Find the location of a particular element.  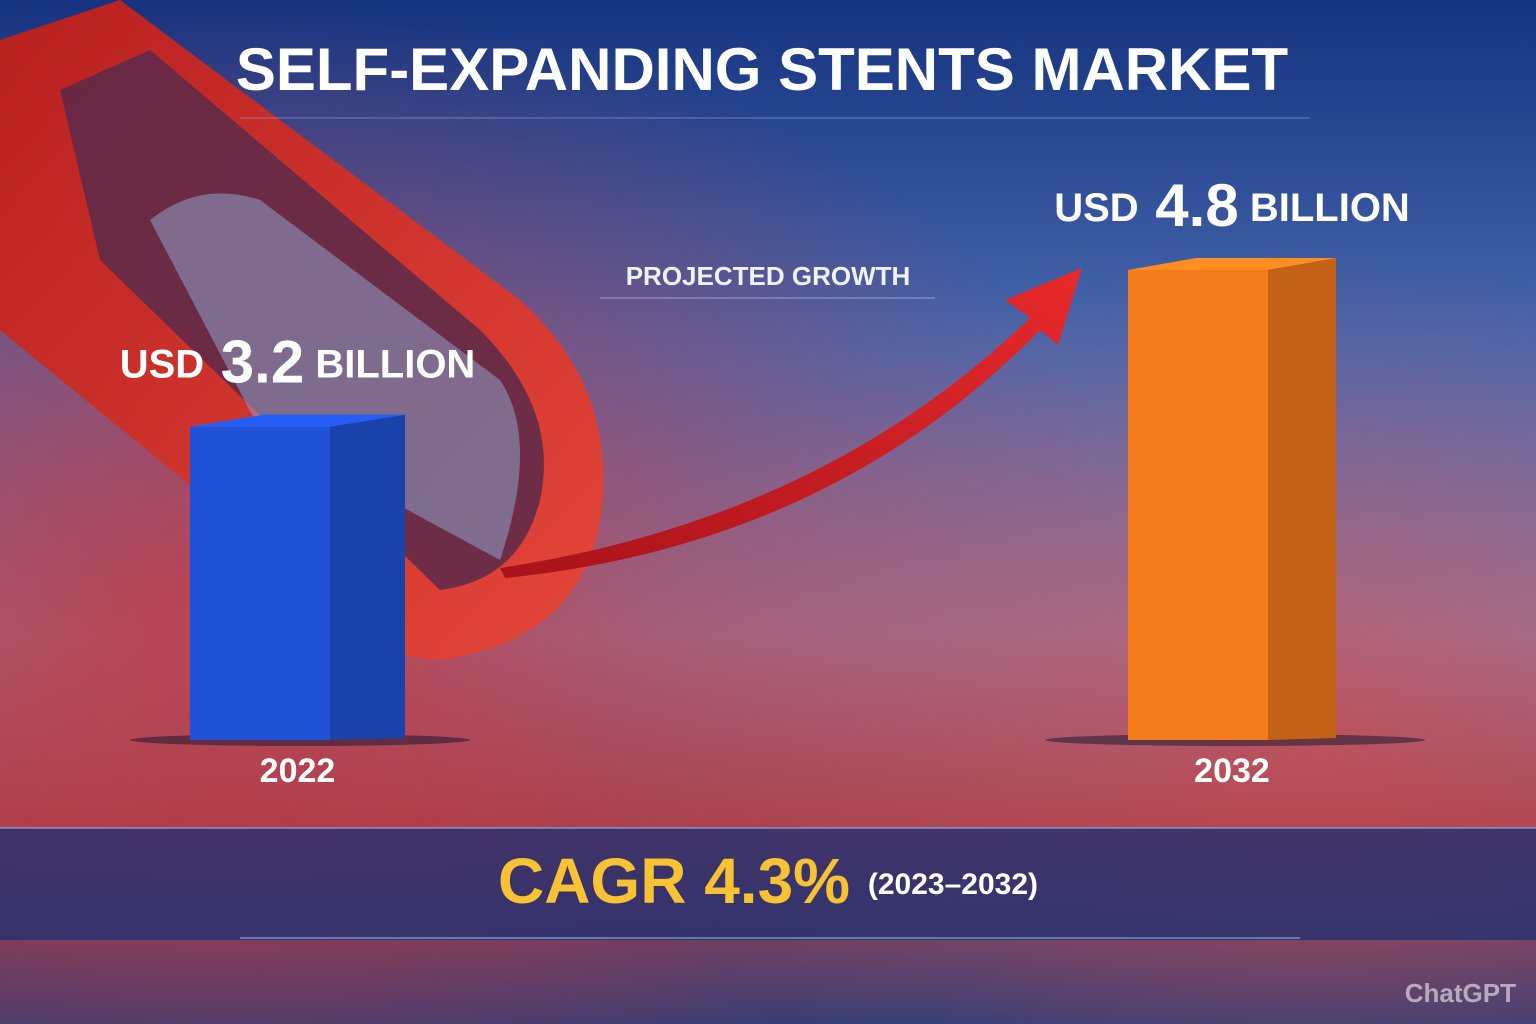

value-label: USD 4.8 BILLION is located at coordinates (1232, 205).